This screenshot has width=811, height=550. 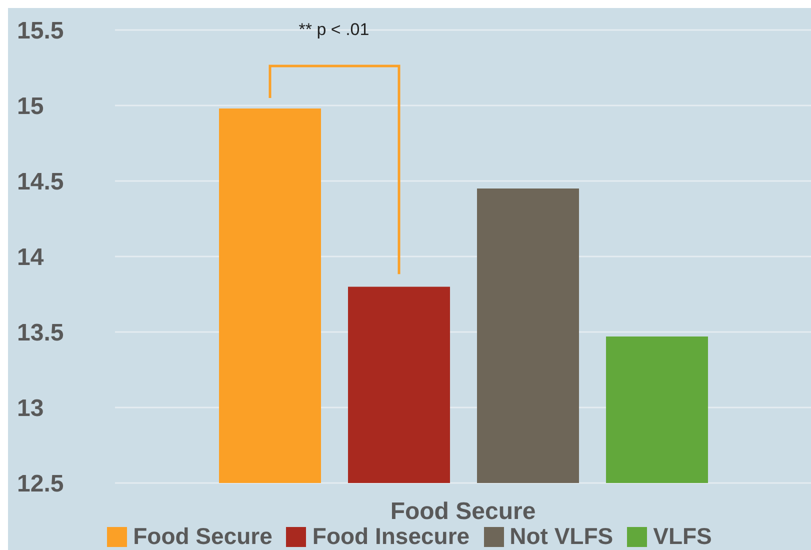 I want to click on y-tick-label: 13.5, so click(x=40, y=333).